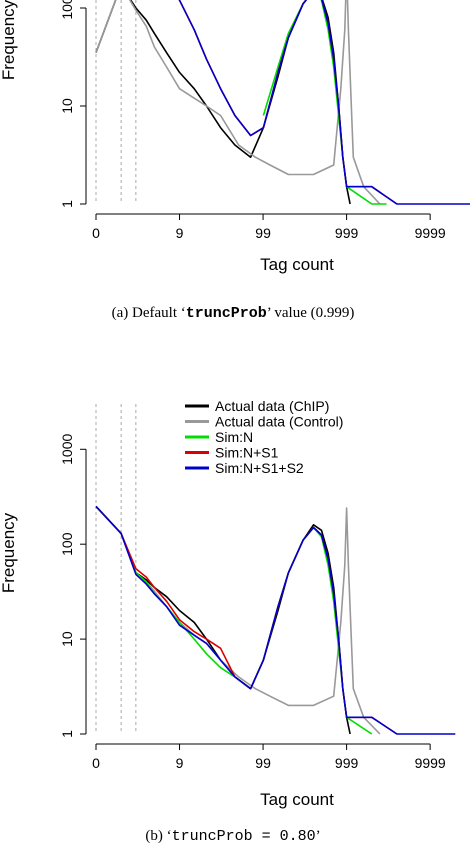 The width and height of the screenshot is (474, 848). Describe the element at coordinates (67, 106) in the screenshot. I see `panel-a-y-tick-label: 10` at that location.